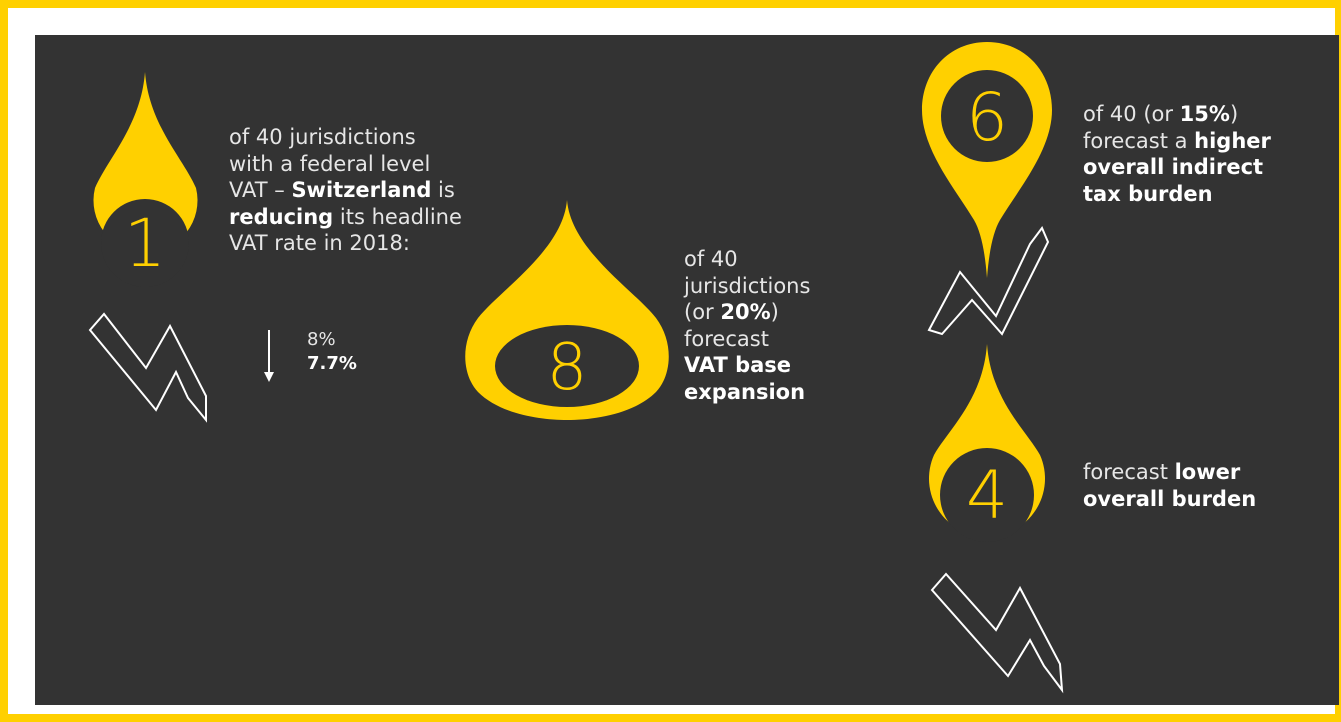 This screenshot has width=1341, height=722. Describe the element at coordinates (342, 190) in the screenshot. I see `stat-1-line: VAT – Switzerland is` at that location.